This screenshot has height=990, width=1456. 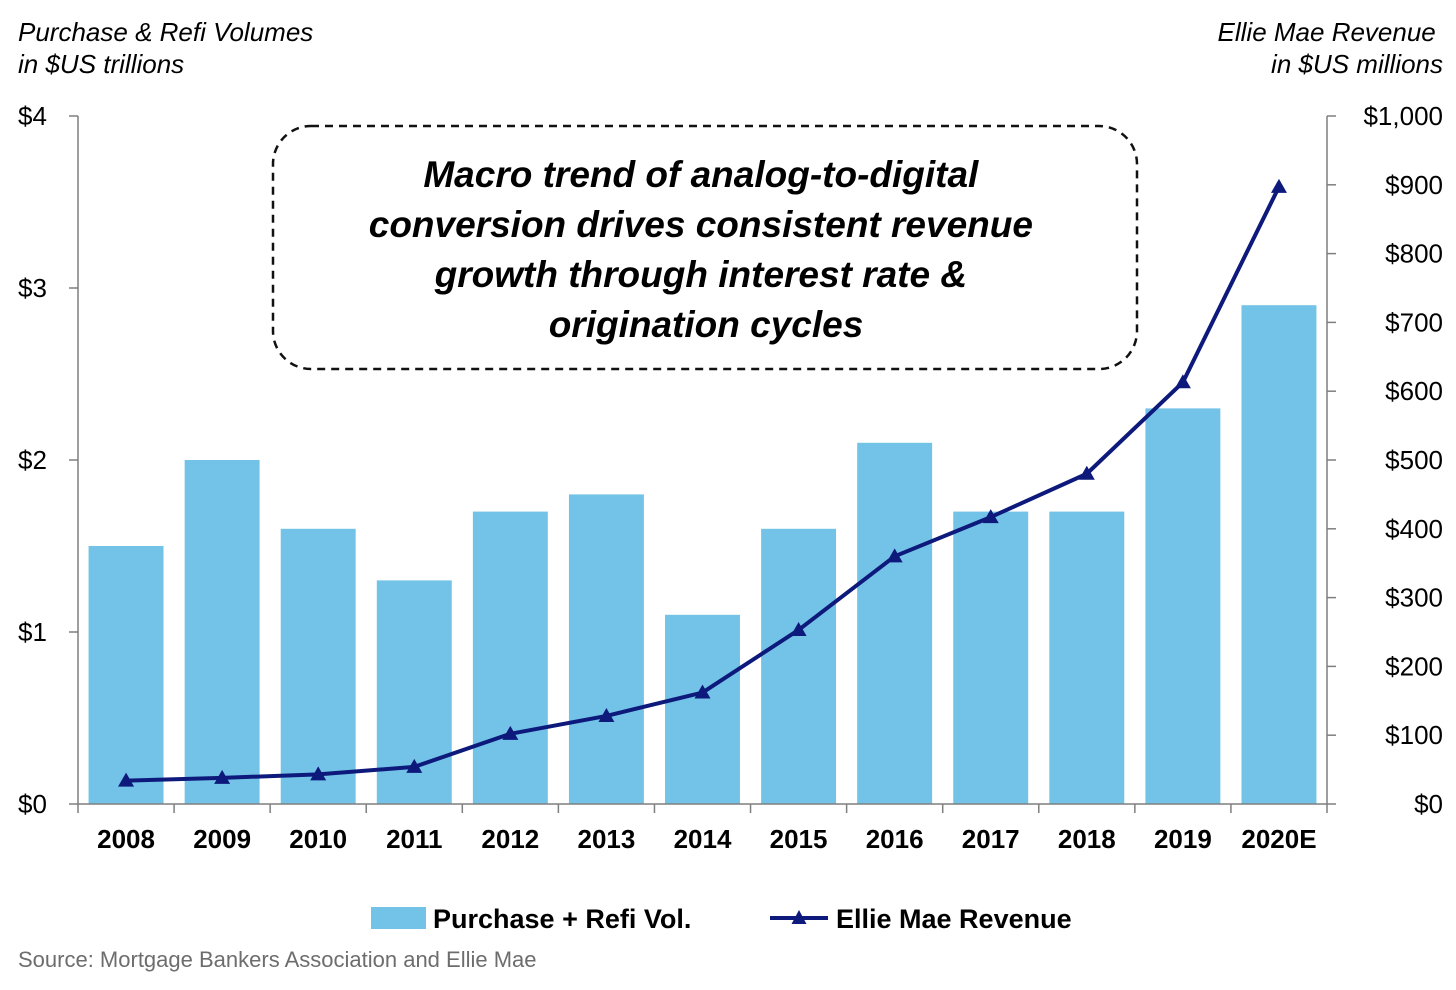 I want to click on x-tick-label: 2015, so click(x=799, y=839).